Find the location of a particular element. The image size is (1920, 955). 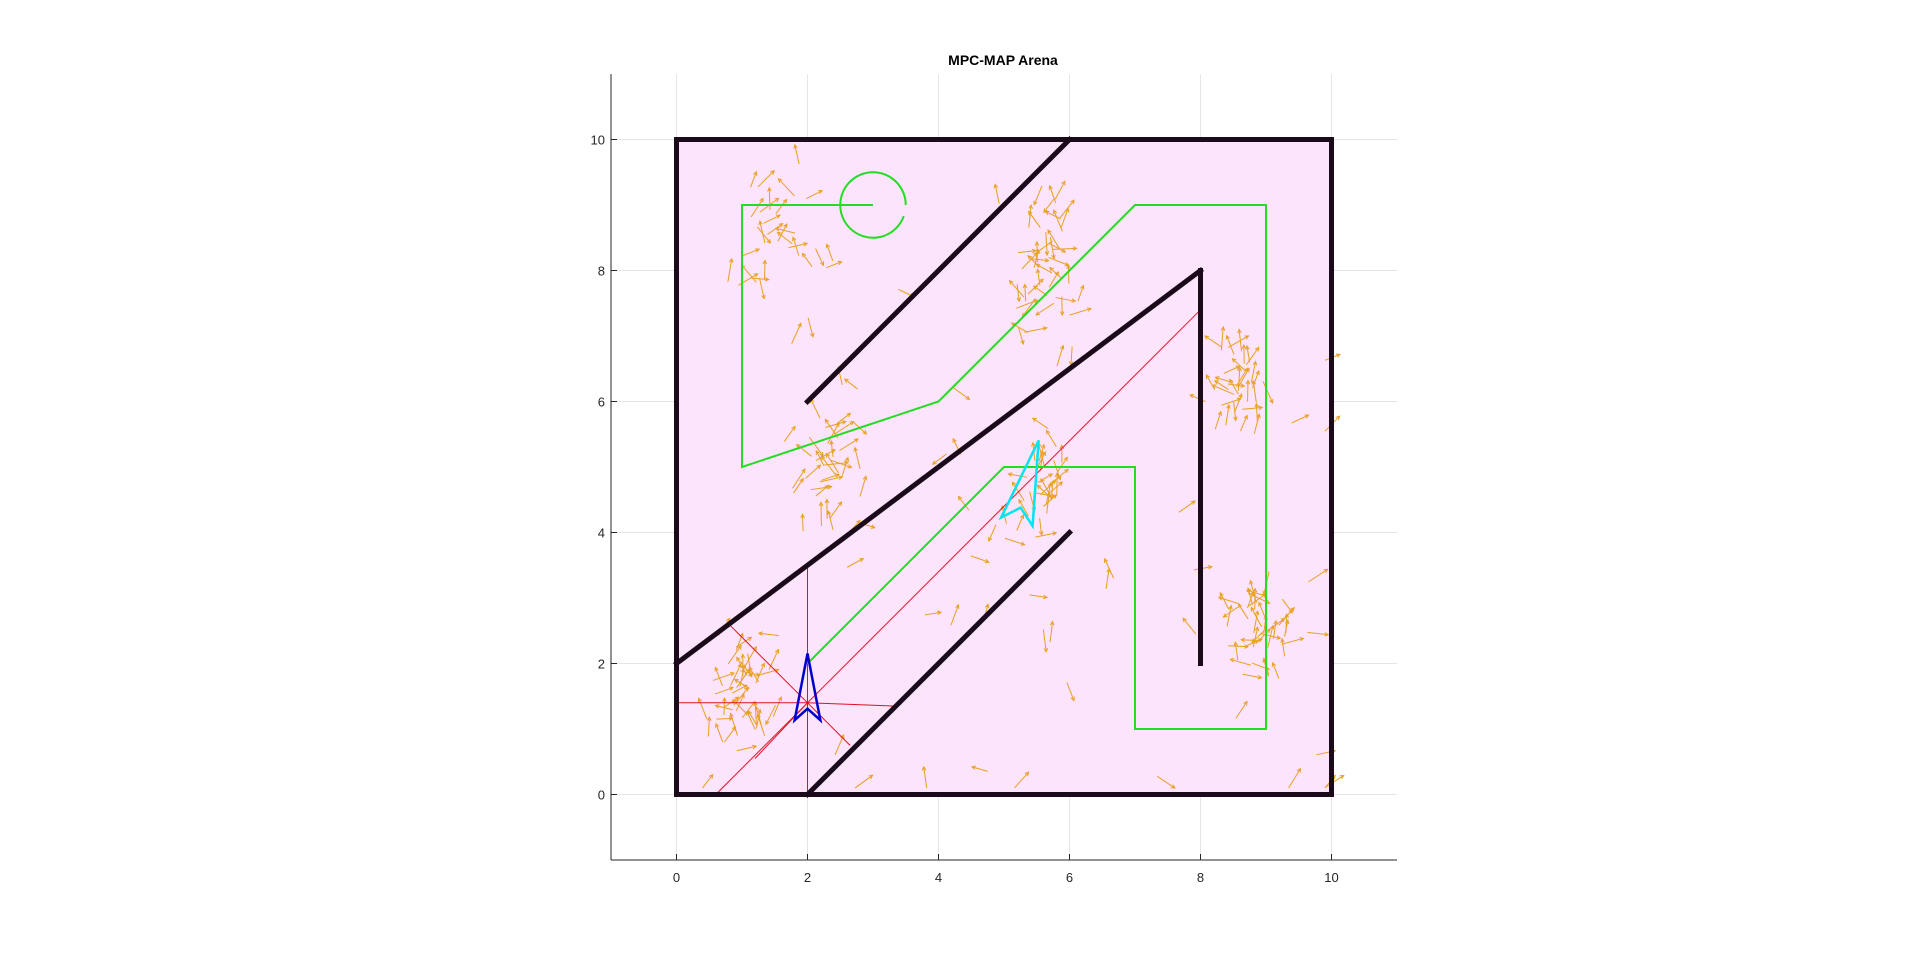

x-tick-label: 8 is located at coordinates (1200, 877).